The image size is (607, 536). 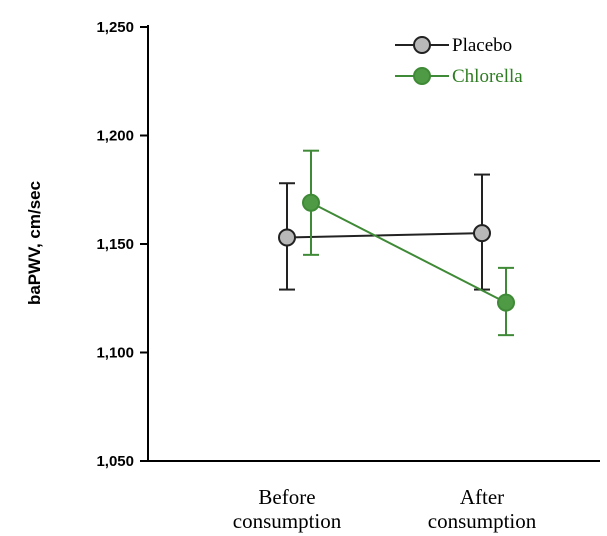 I want to click on y-tick-label: 1,200, so click(x=115, y=136).